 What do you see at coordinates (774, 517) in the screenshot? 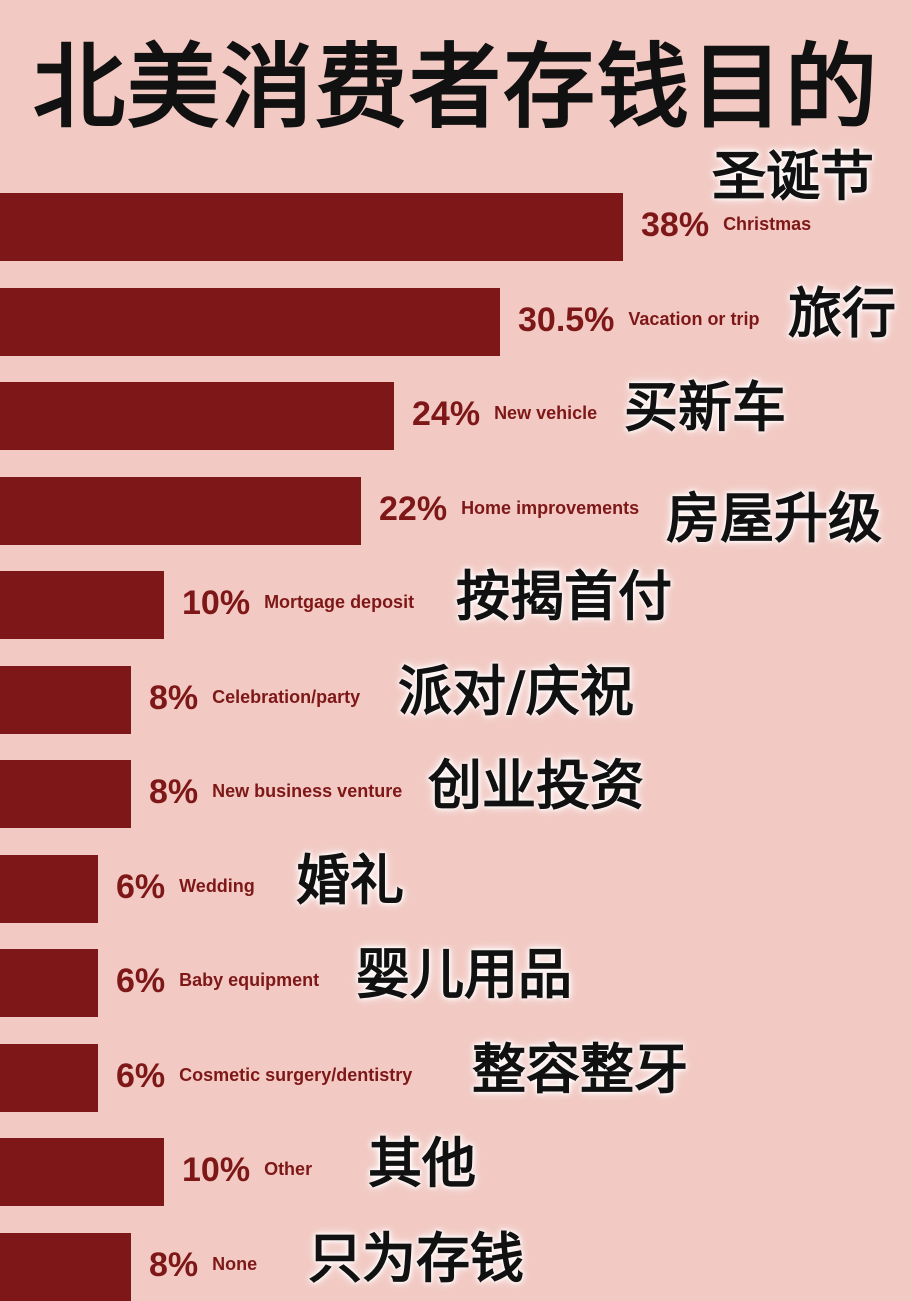
I see `category-label-zh: 房屋升级` at bounding box center [774, 517].